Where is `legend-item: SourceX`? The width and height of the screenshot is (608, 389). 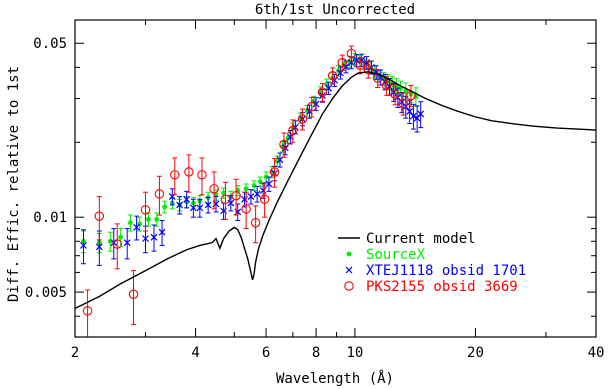 legend-item: SourceX is located at coordinates (386, 255).